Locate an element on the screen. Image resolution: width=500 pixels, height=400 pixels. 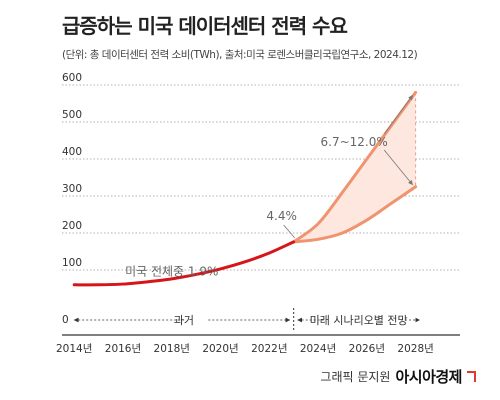
y-tick-label: 100 is located at coordinates (72, 263).